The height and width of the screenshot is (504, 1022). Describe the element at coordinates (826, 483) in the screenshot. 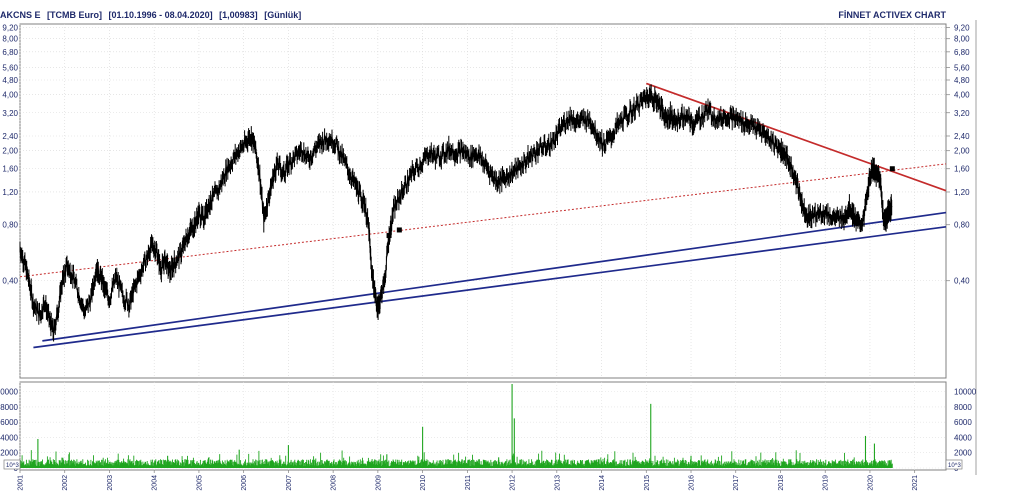

I see `year-tick-label: 2019` at that location.